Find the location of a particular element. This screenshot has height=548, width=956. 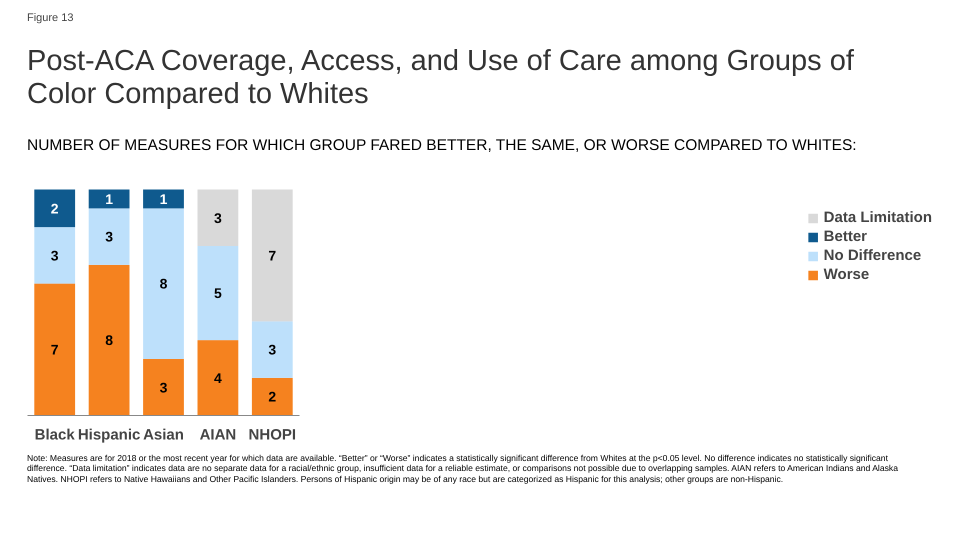

legend-label: Worse is located at coordinates (847, 274).